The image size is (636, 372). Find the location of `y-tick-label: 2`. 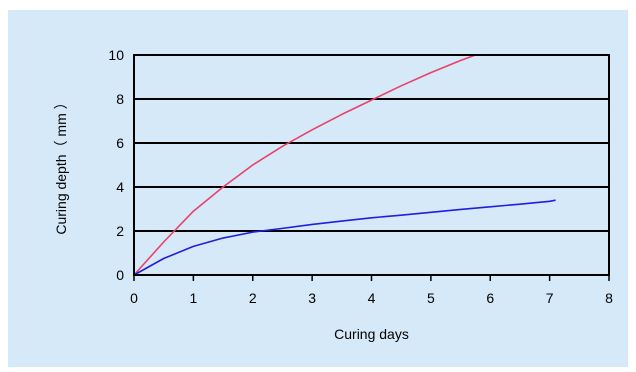

y-tick-label: 2 is located at coordinates (120, 231).